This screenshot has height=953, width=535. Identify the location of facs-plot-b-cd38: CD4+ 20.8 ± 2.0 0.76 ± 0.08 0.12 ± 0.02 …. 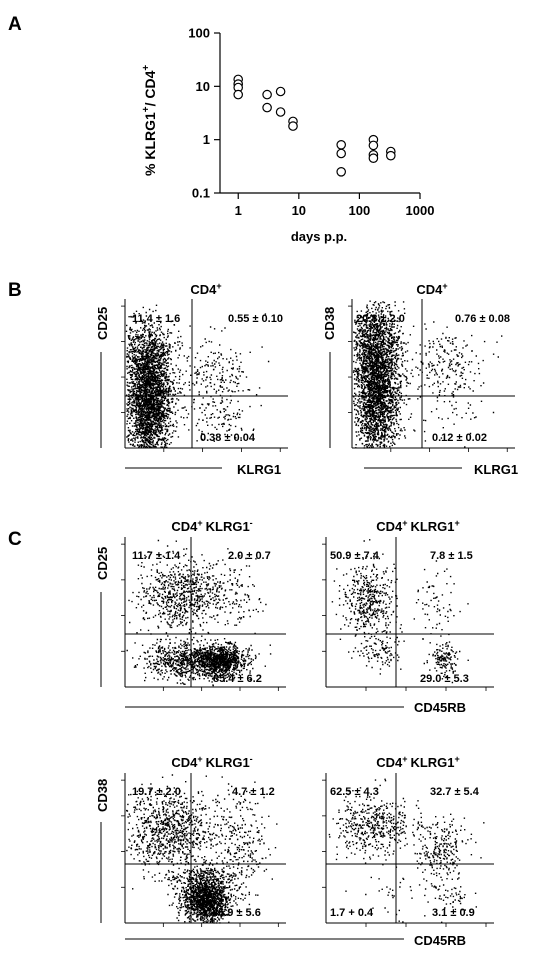
(420, 379).